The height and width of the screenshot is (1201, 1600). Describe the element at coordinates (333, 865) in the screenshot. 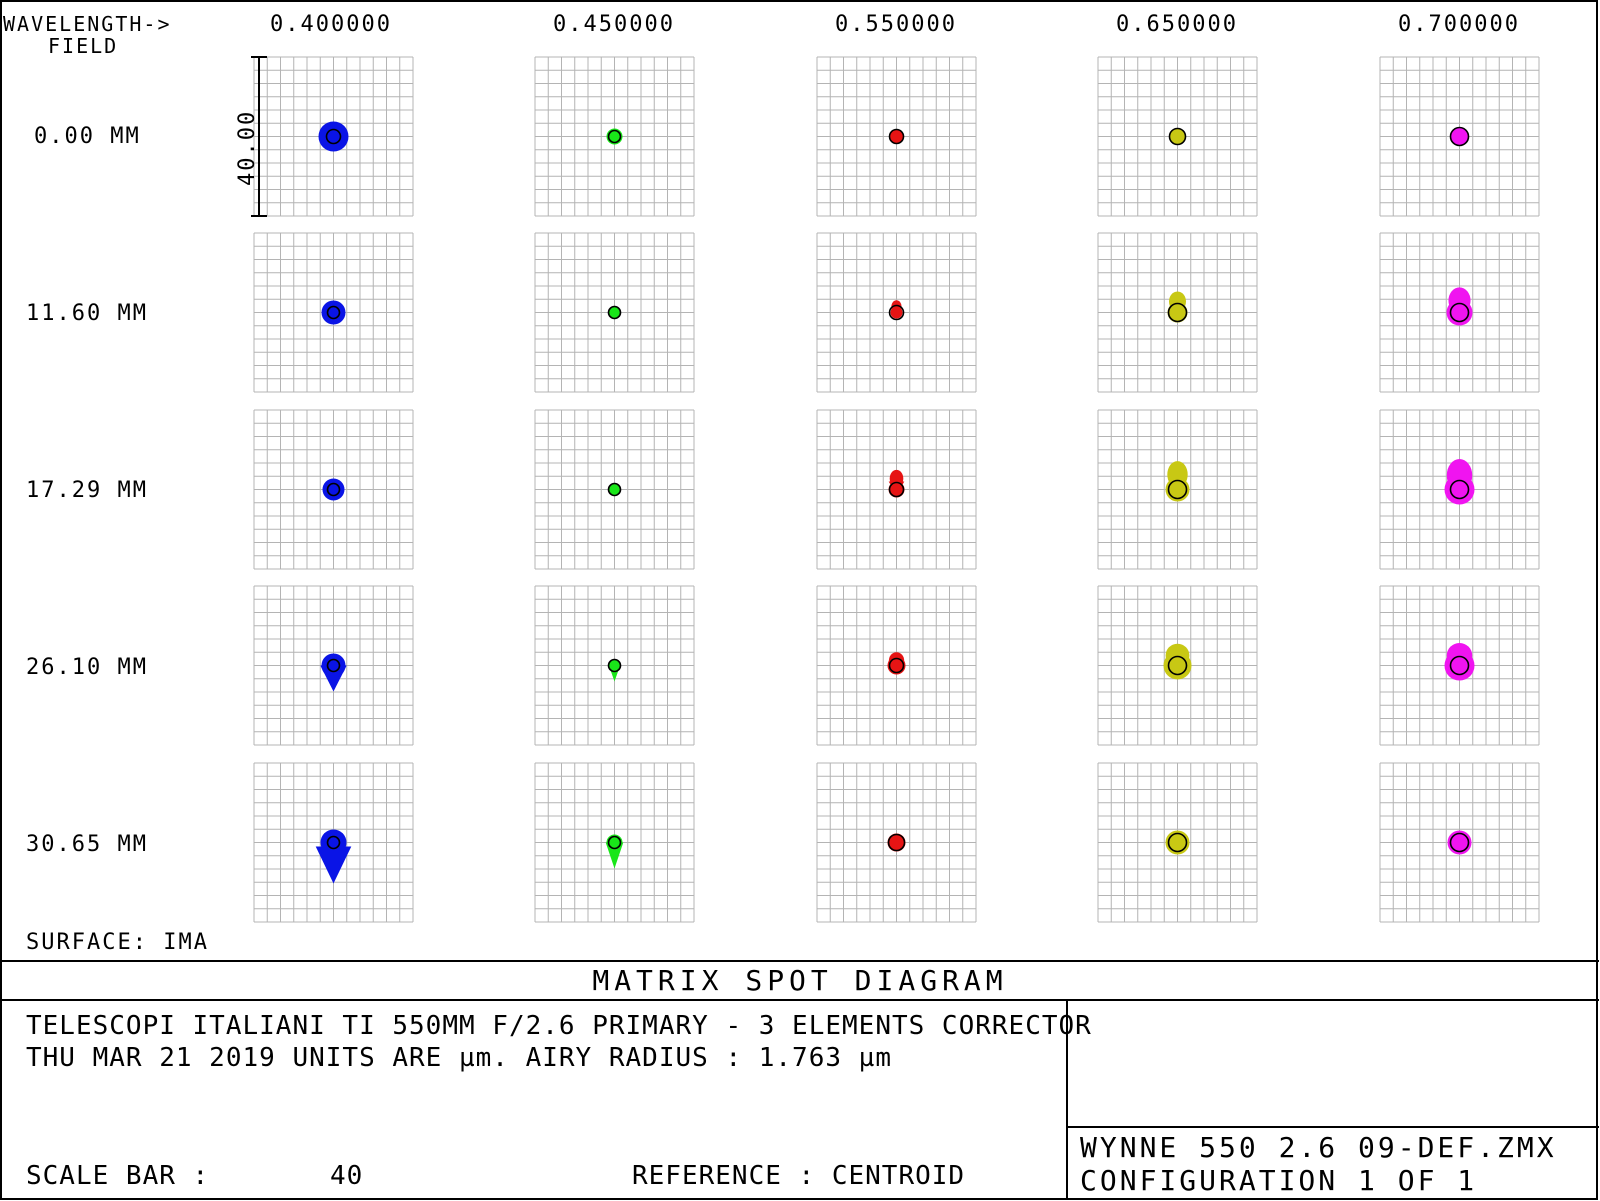

I see `spot-tail` at that location.